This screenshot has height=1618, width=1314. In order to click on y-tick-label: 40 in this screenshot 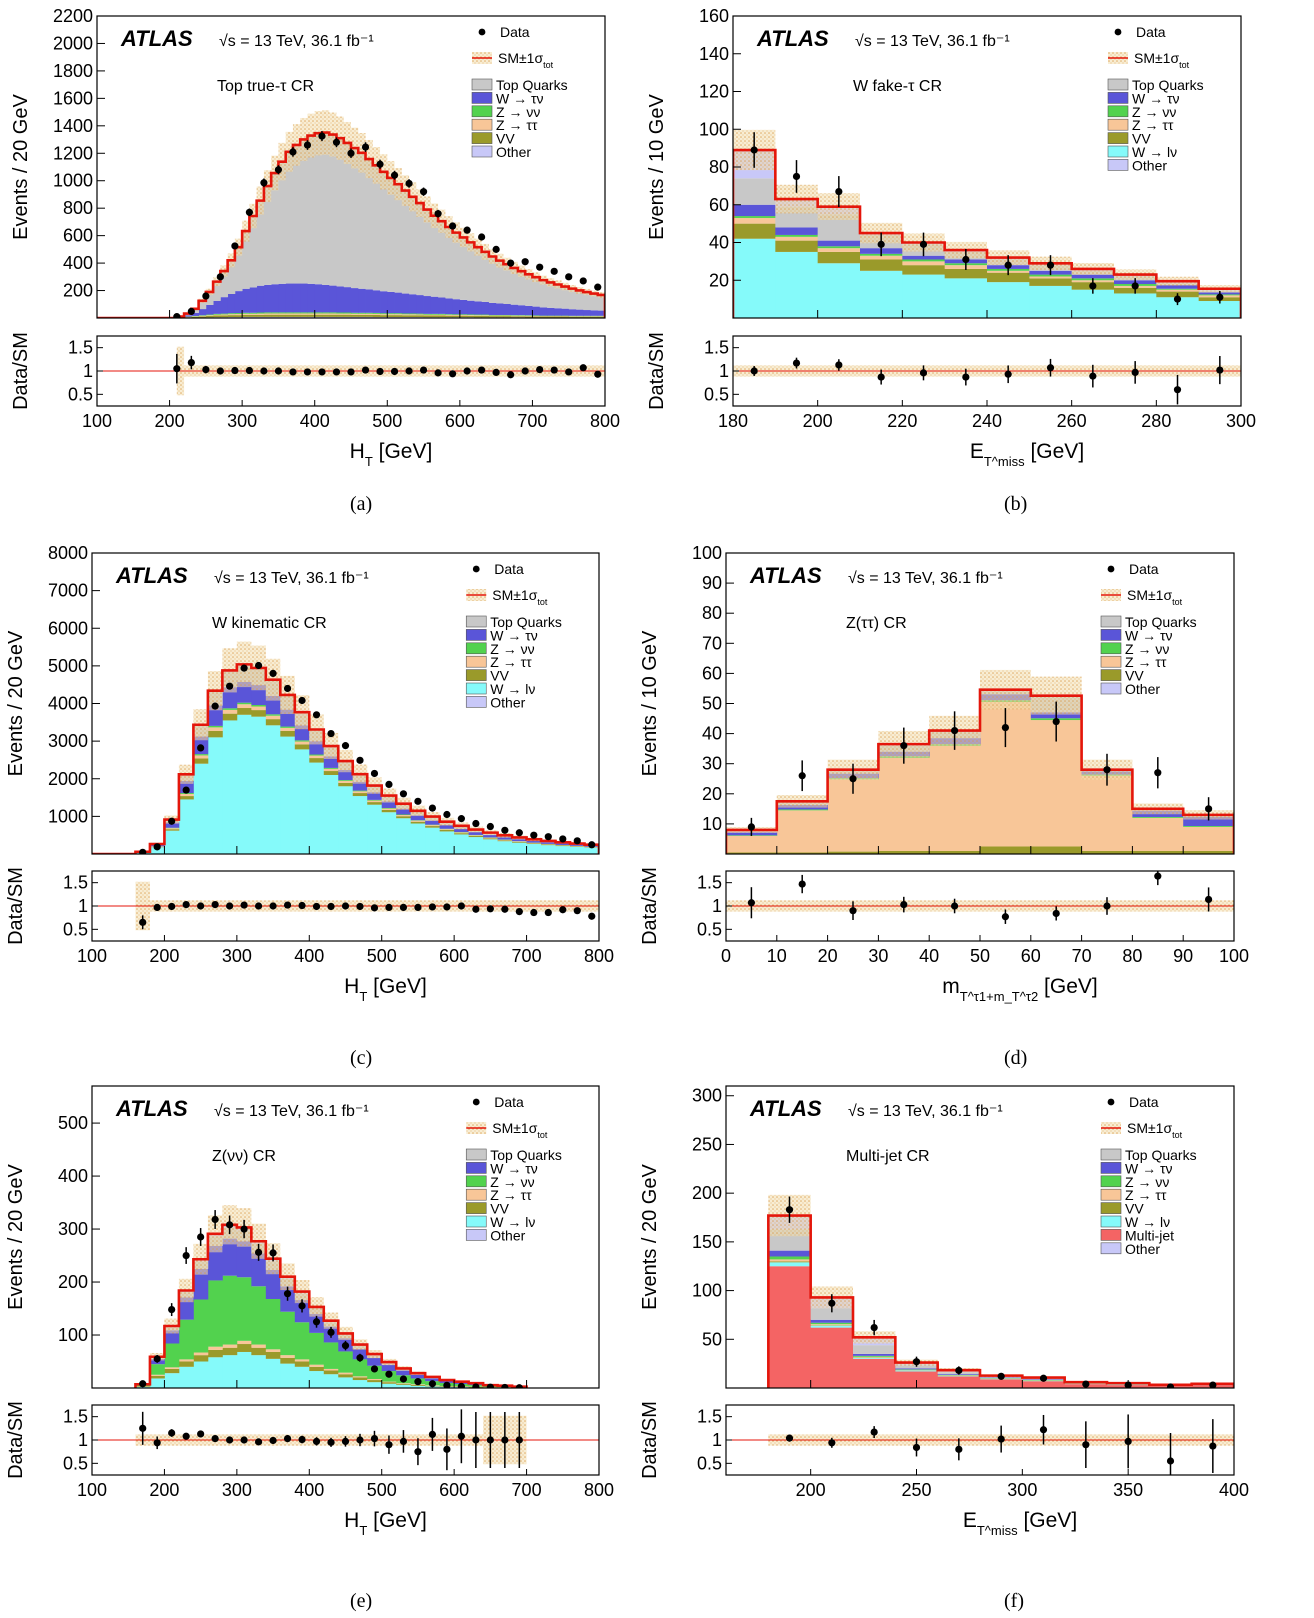, I will do `click(719, 243)`.